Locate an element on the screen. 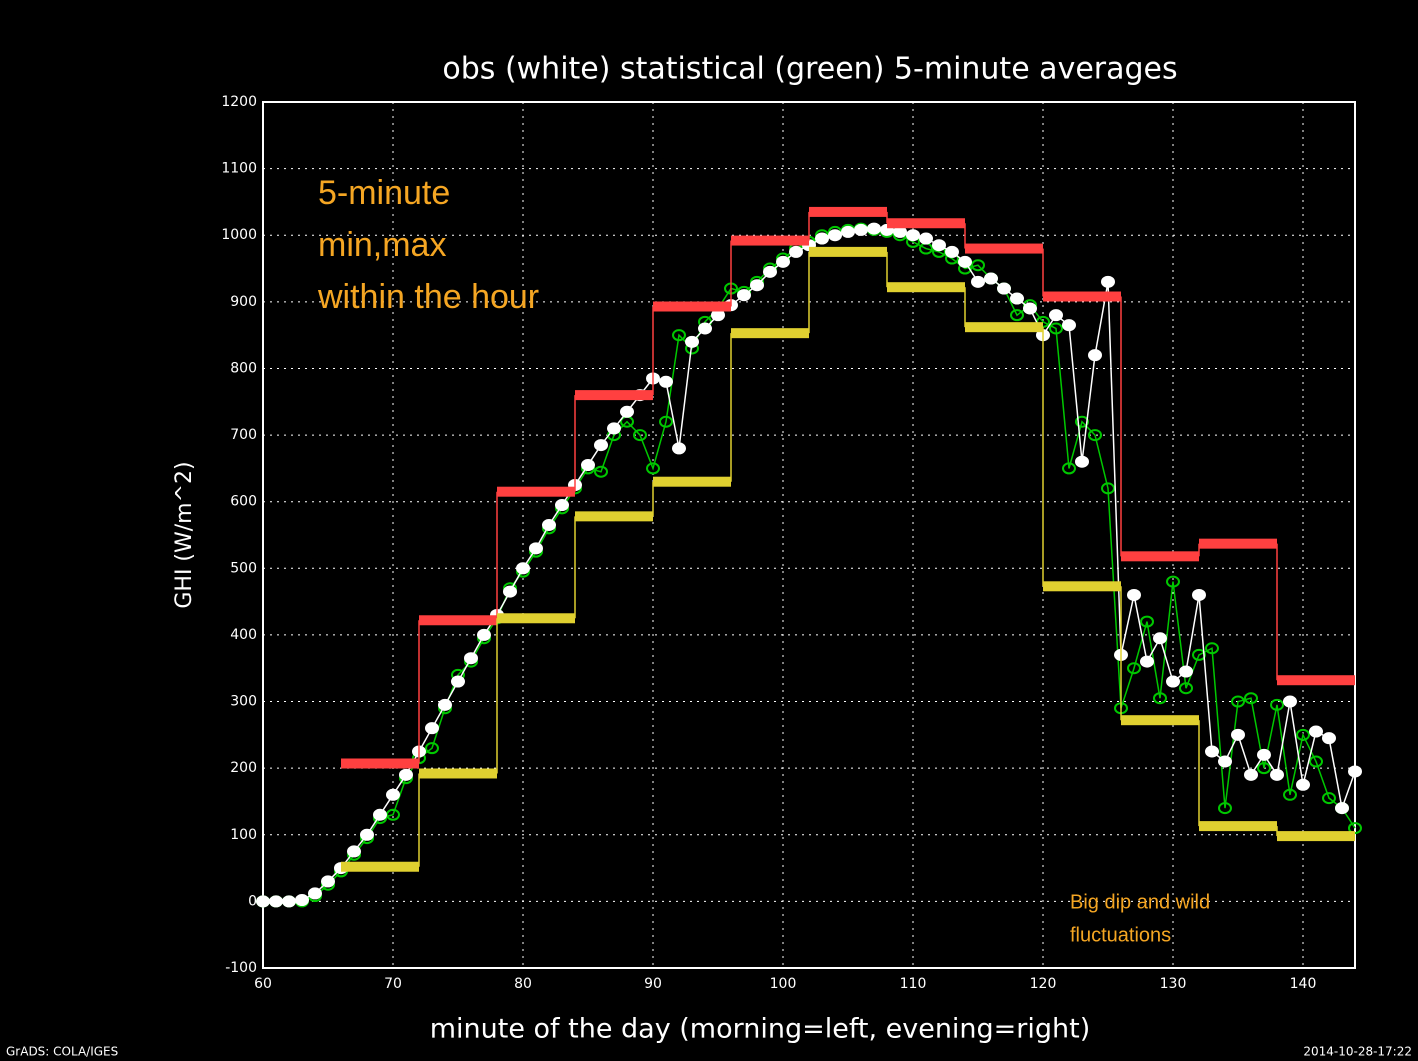 This screenshot has width=1418, height=1061. annotation: 5-minute is located at coordinates (384, 193).